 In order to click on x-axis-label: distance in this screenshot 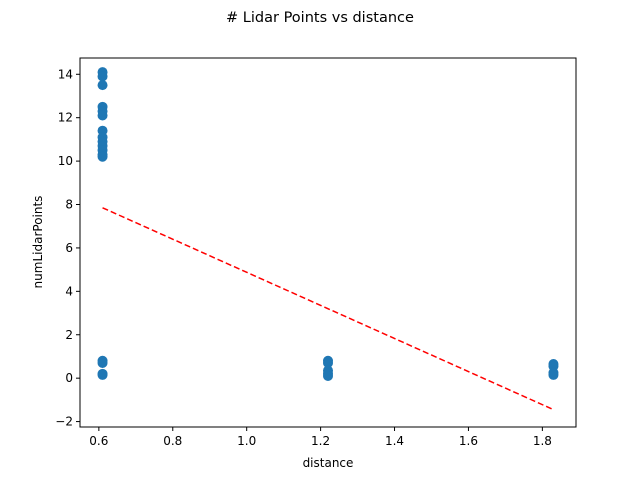, I will do `click(328, 463)`.